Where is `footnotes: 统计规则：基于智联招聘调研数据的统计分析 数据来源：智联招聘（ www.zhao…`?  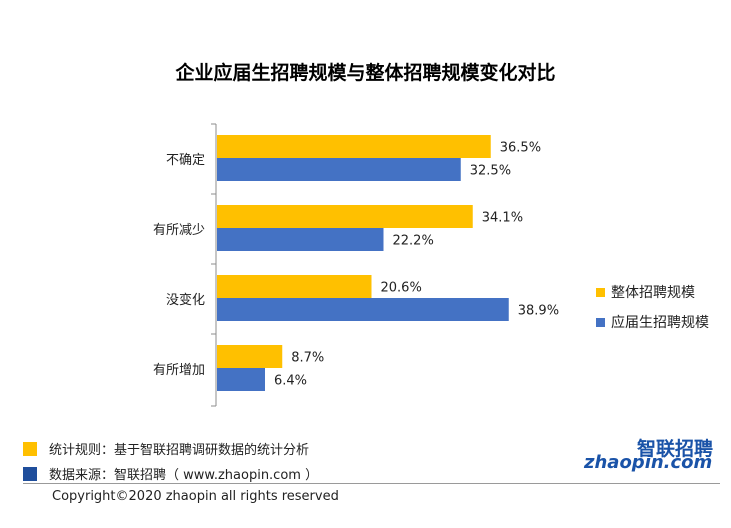 footnotes: 统计规则：基于智联招聘调研数据的统计分析 数据来源：智联招聘（ www.zhao… is located at coordinates (170, 461).